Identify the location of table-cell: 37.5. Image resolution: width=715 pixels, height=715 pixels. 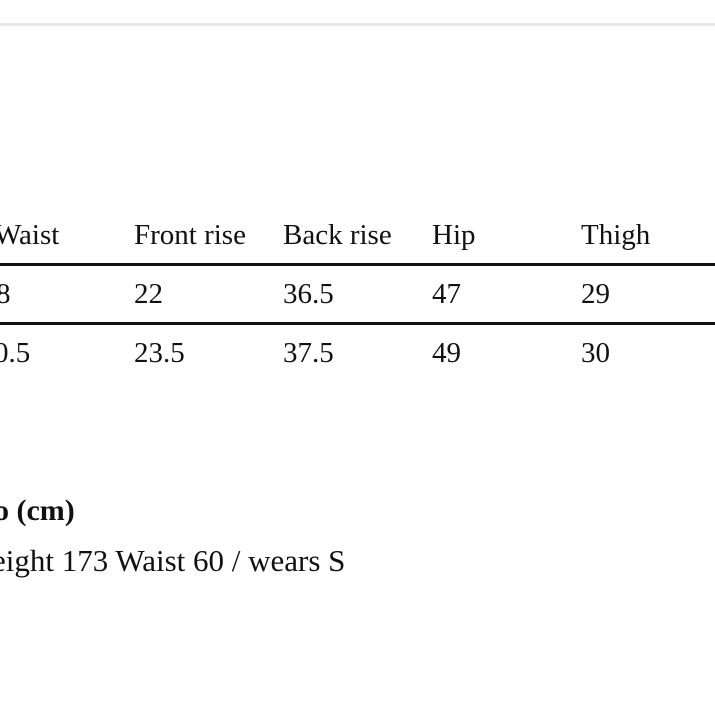
(308, 353).